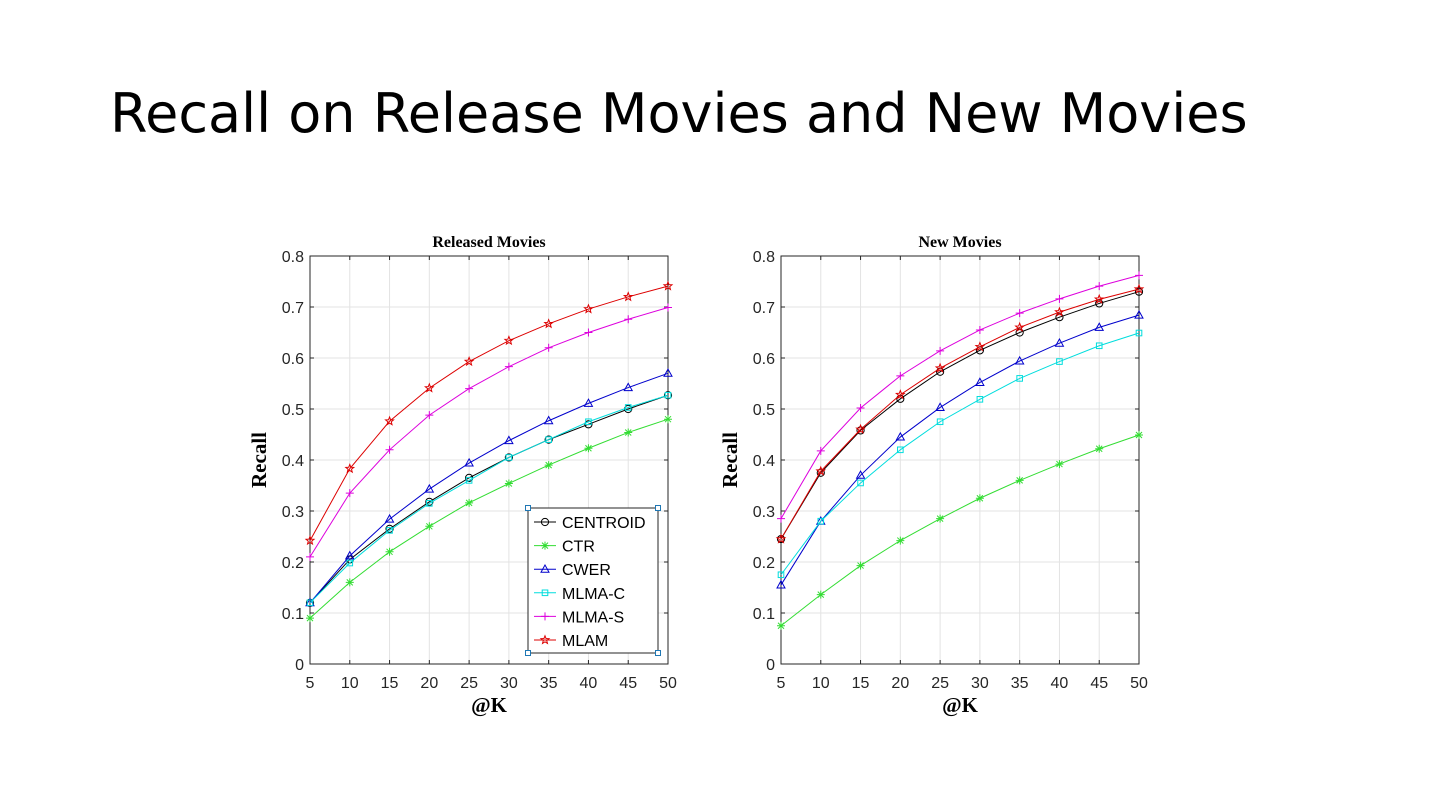 The width and height of the screenshot is (1440, 810). I want to click on y-tick-label: 0.7, so click(293, 308).